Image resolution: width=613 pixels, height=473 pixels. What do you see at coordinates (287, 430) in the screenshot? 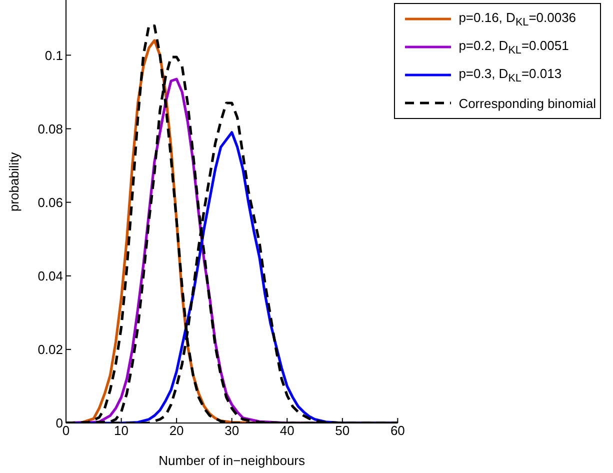
I see `x-tick-label: 40` at bounding box center [287, 430].